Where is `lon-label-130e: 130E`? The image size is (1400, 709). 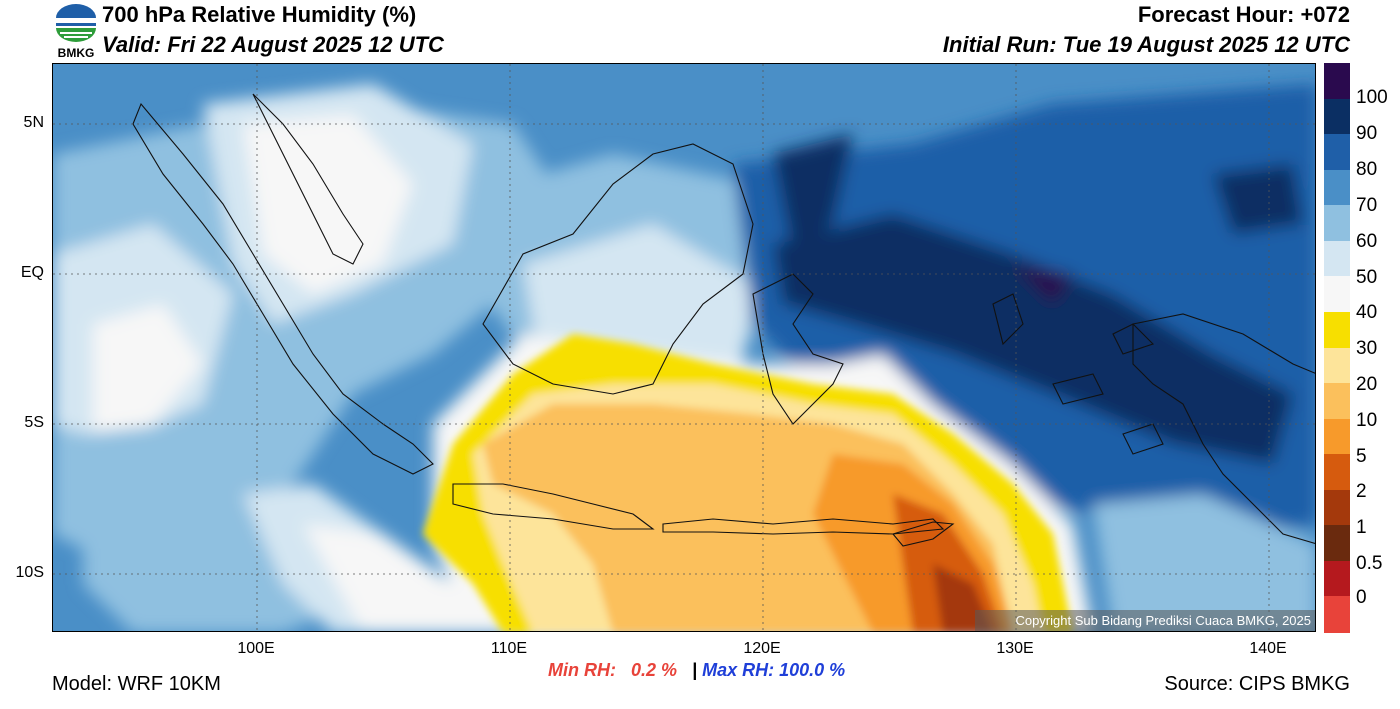 lon-label-130e: 130E is located at coordinates (1015, 648).